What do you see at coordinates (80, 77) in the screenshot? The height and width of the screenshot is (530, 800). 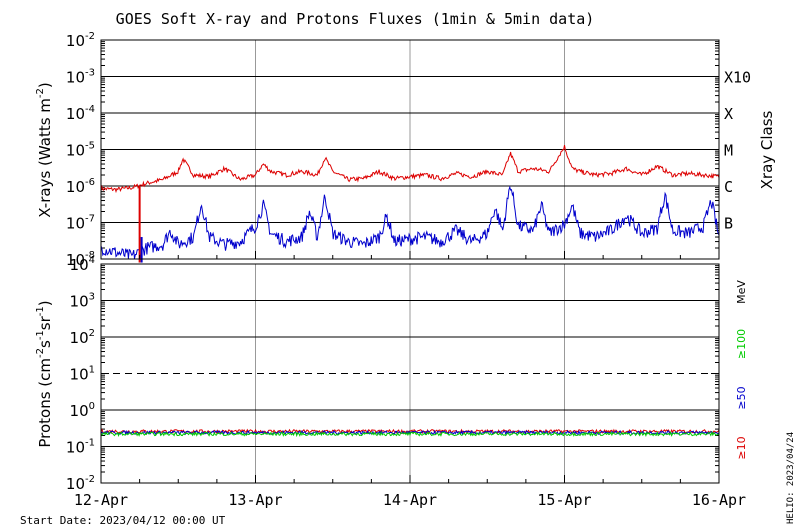 I see `xray-y-tick-label: 10⁻³` at bounding box center [80, 77].